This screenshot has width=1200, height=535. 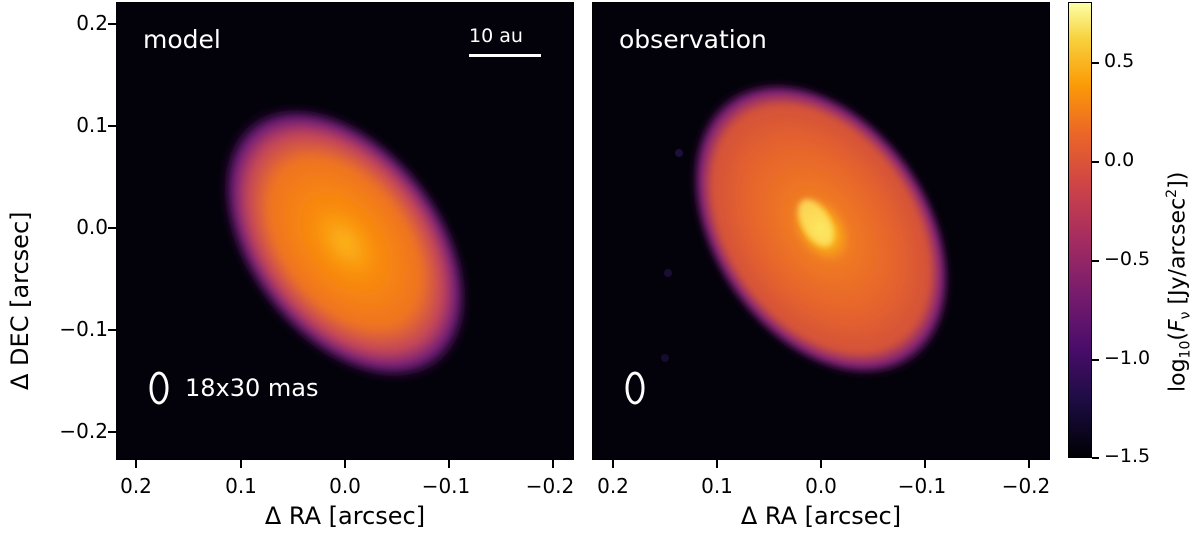 What do you see at coordinates (92, 227) in the screenshot?
I see `y-tick-label: 0.0` at bounding box center [92, 227].